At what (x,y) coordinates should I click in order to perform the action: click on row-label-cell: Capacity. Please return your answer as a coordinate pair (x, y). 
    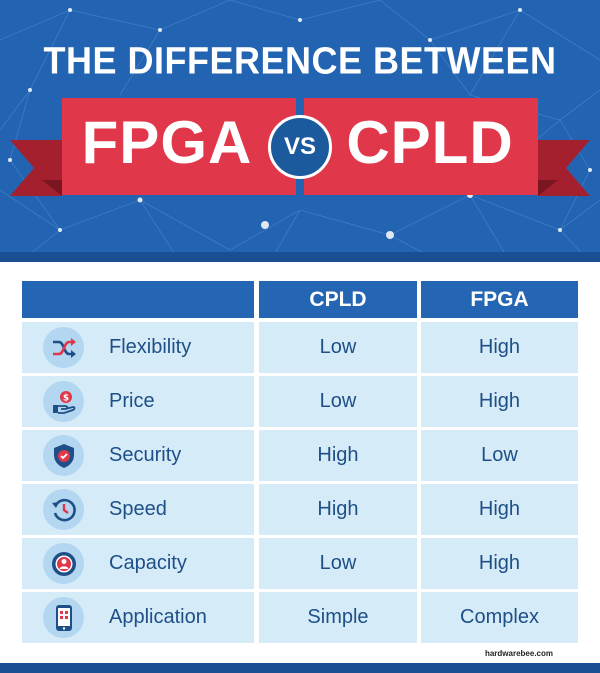
    Looking at the image, I should click on (138, 563).